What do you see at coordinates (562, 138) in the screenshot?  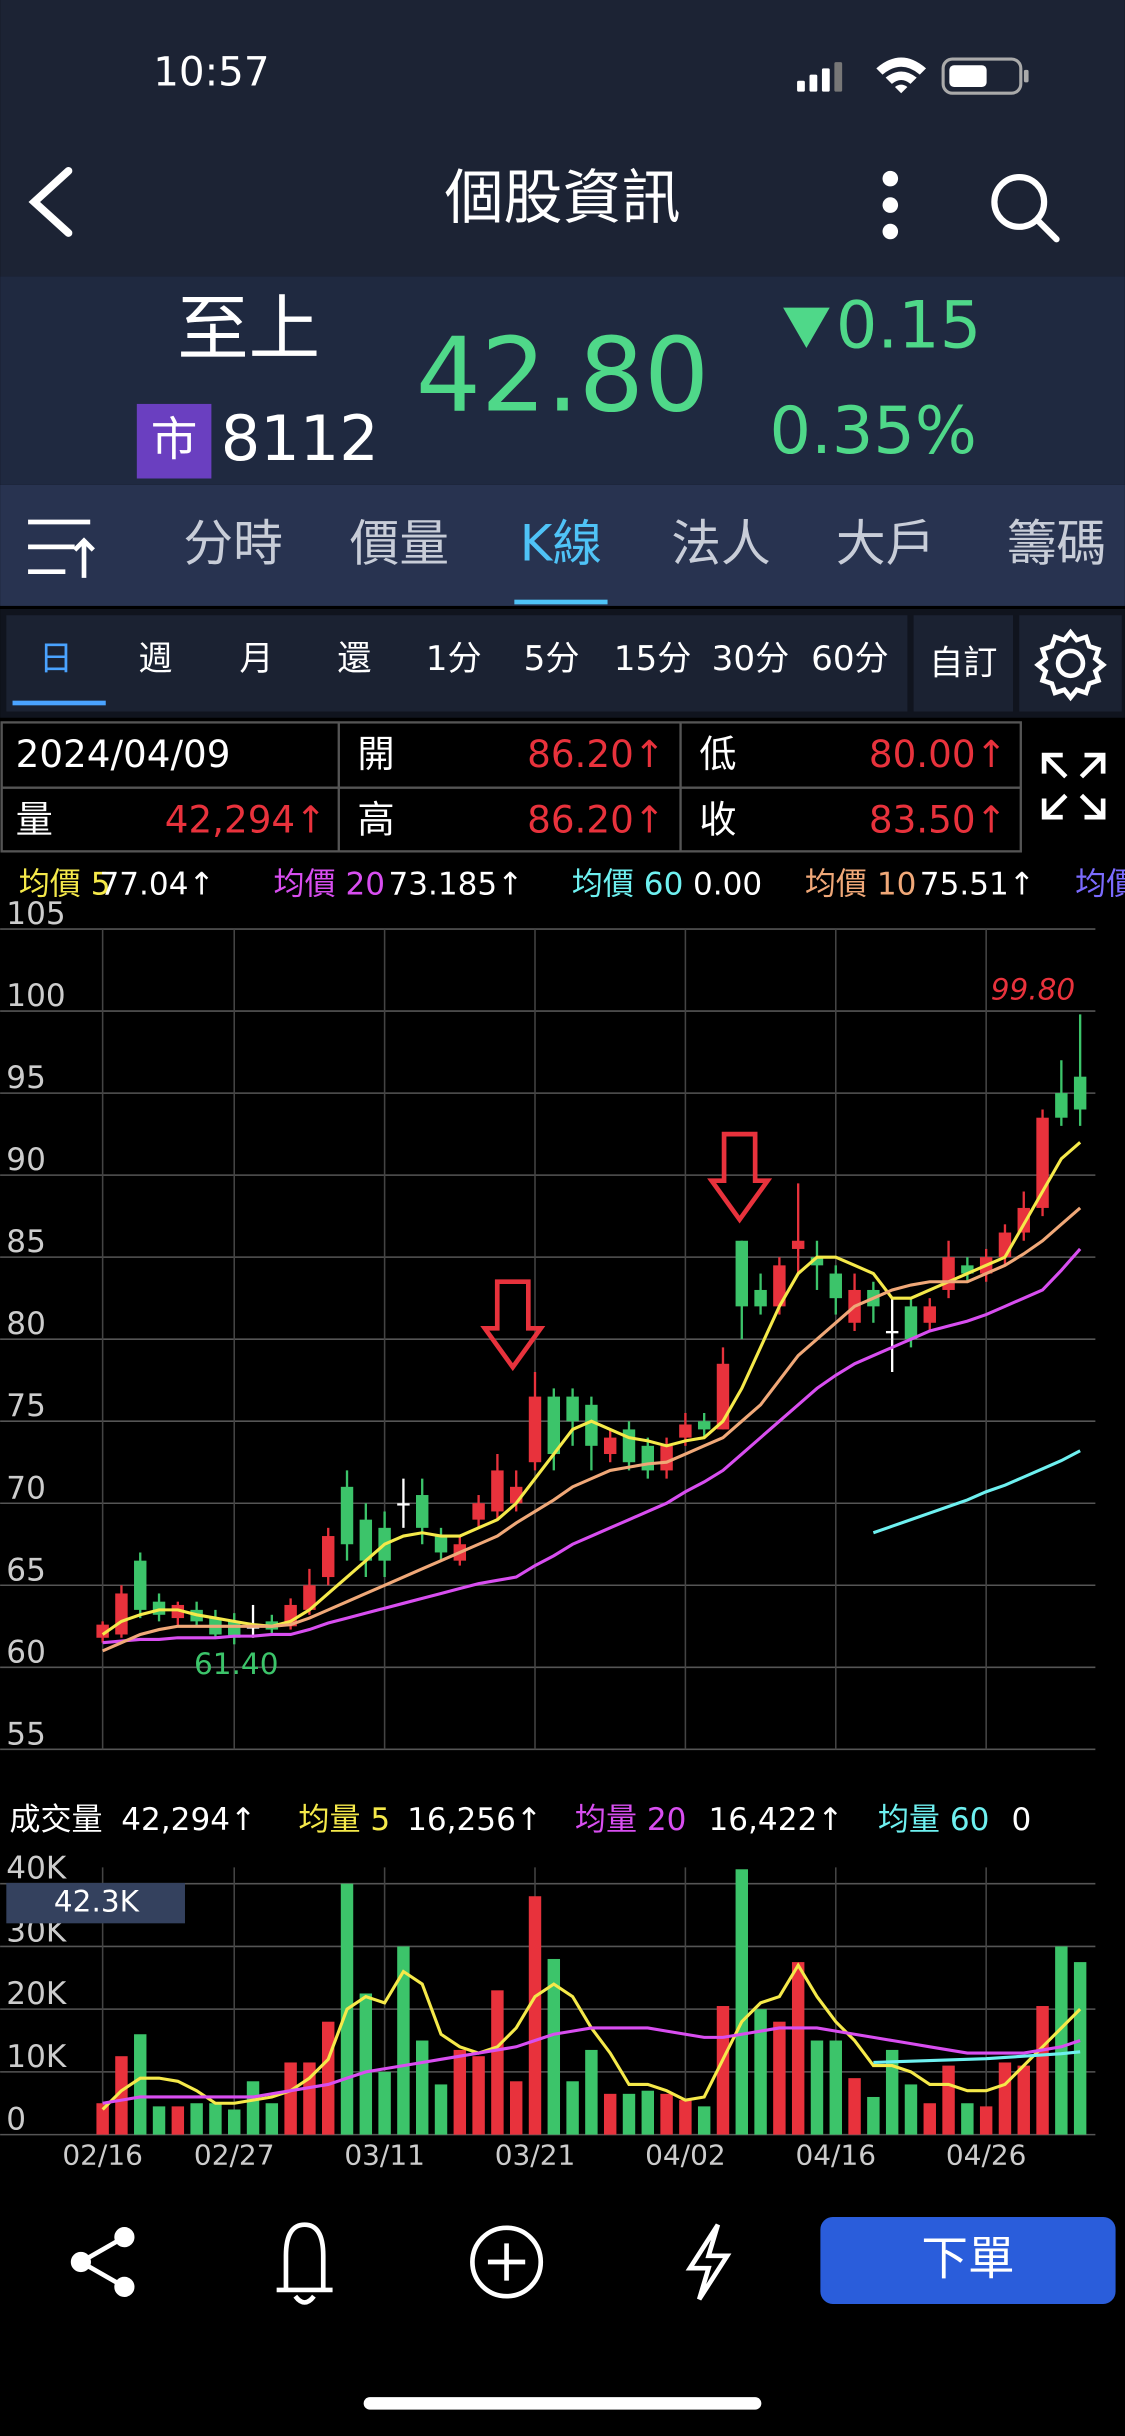 I see `header-bg` at bounding box center [562, 138].